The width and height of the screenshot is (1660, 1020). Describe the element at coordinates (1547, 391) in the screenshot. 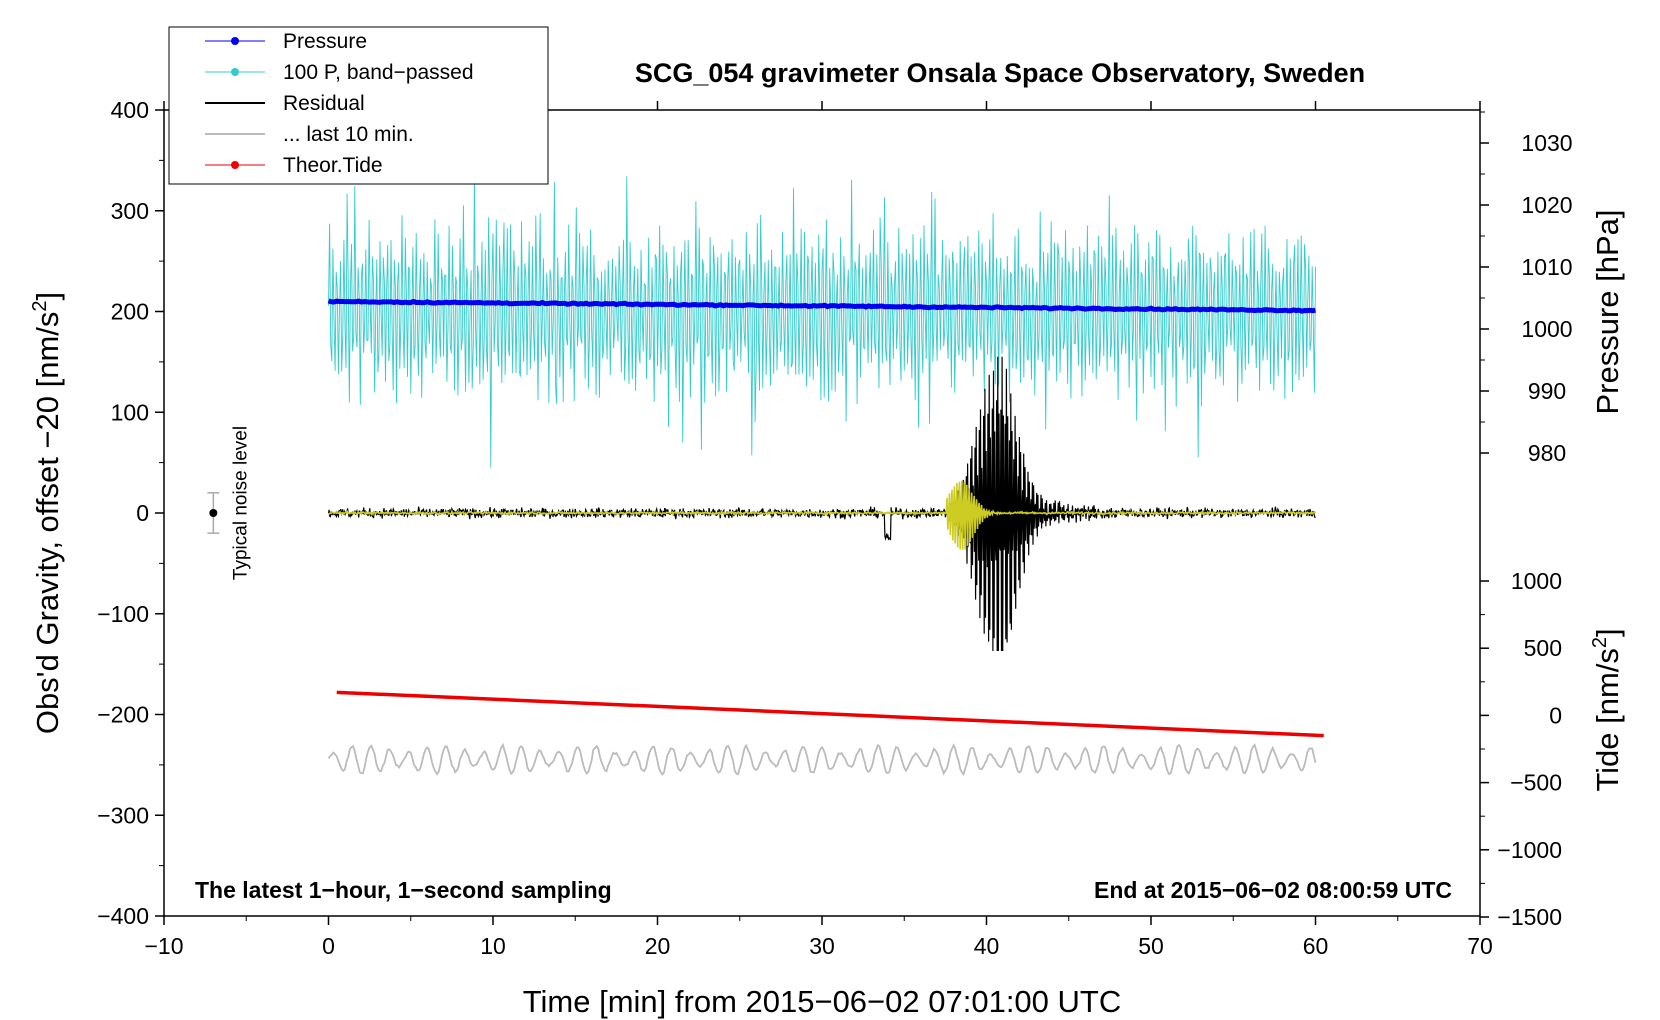

I see `pressure-tick-label: 990` at that location.